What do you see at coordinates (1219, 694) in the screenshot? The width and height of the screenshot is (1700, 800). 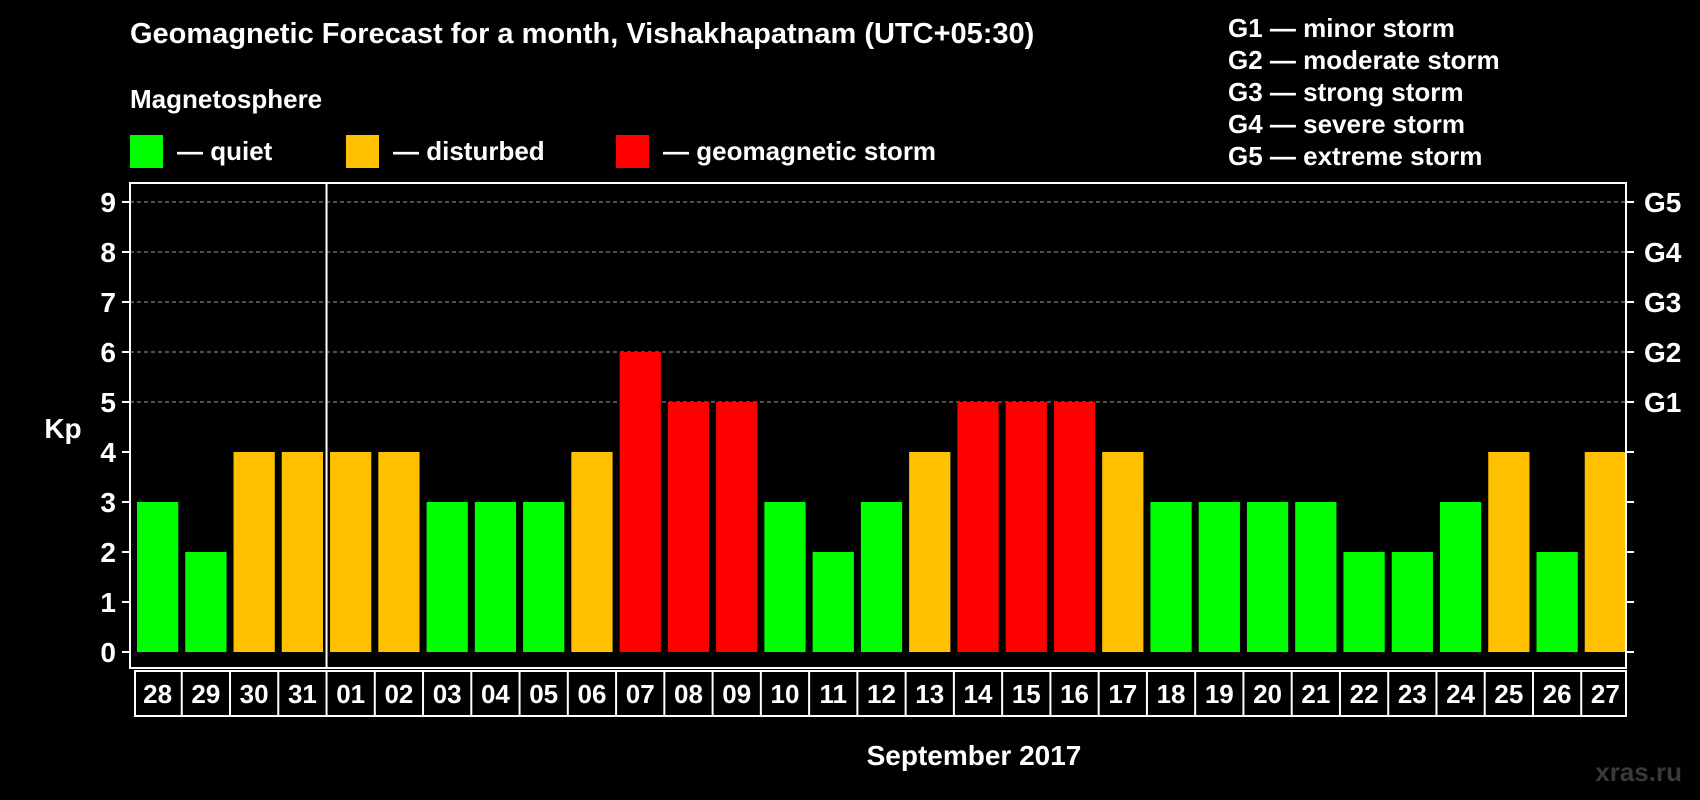 I see `x-tick-label: 19` at bounding box center [1219, 694].